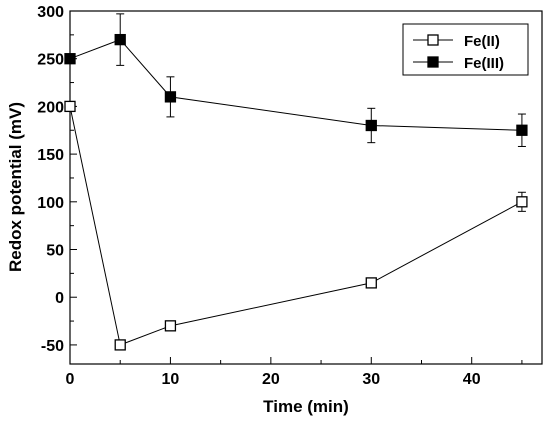 The image size is (550, 421). Describe the element at coordinates (50, 155) in the screenshot. I see `y-tick-label: 150` at that location.